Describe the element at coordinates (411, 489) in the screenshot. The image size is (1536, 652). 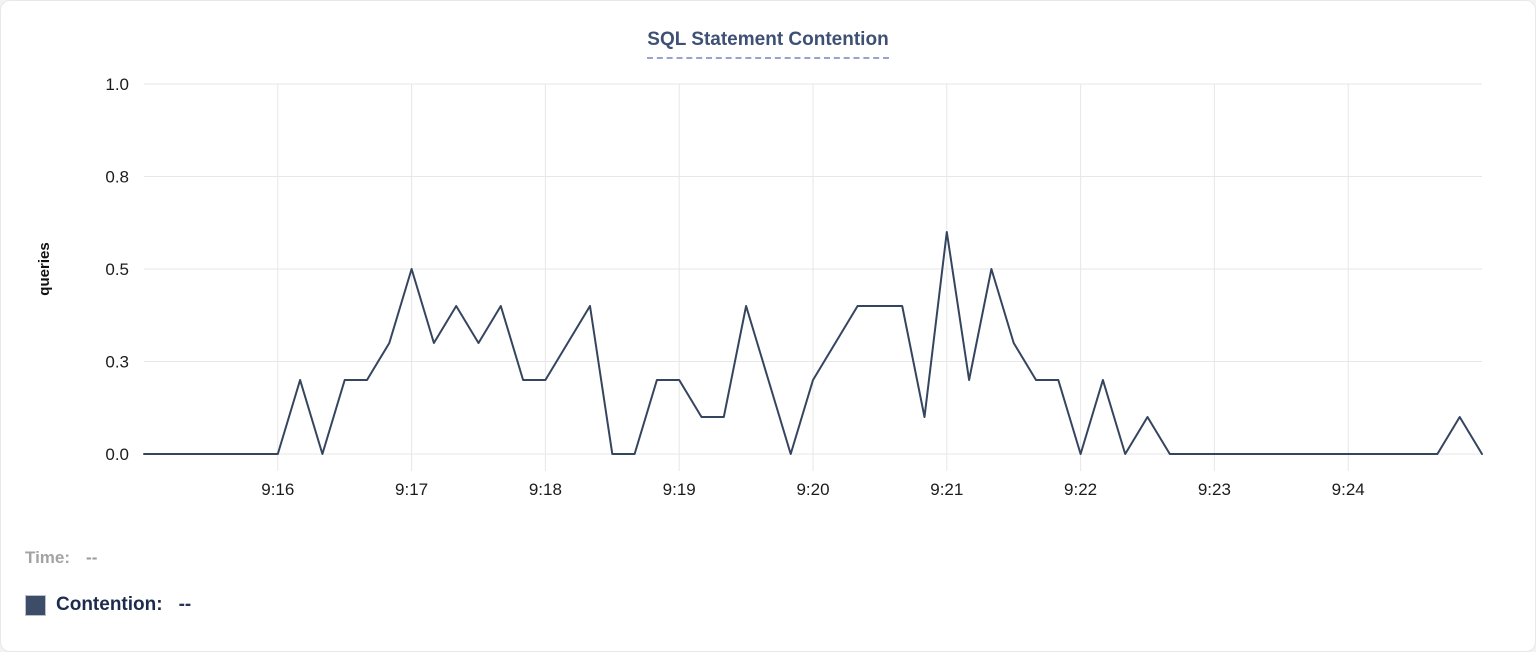
I see `x-tick-label: 9:17` at that location.